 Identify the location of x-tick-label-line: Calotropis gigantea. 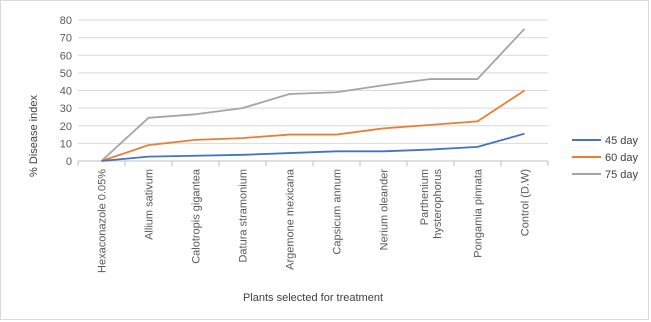
(197, 216).